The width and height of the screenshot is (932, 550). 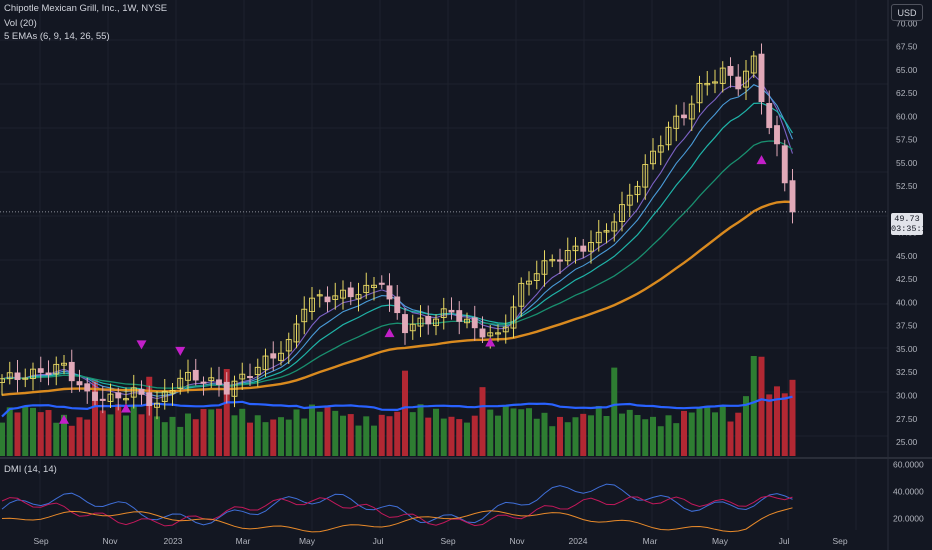 What do you see at coordinates (30, 469) in the screenshot?
I see `dmi-legend: DMI (14, 14)` at bounding box center [30, 469].